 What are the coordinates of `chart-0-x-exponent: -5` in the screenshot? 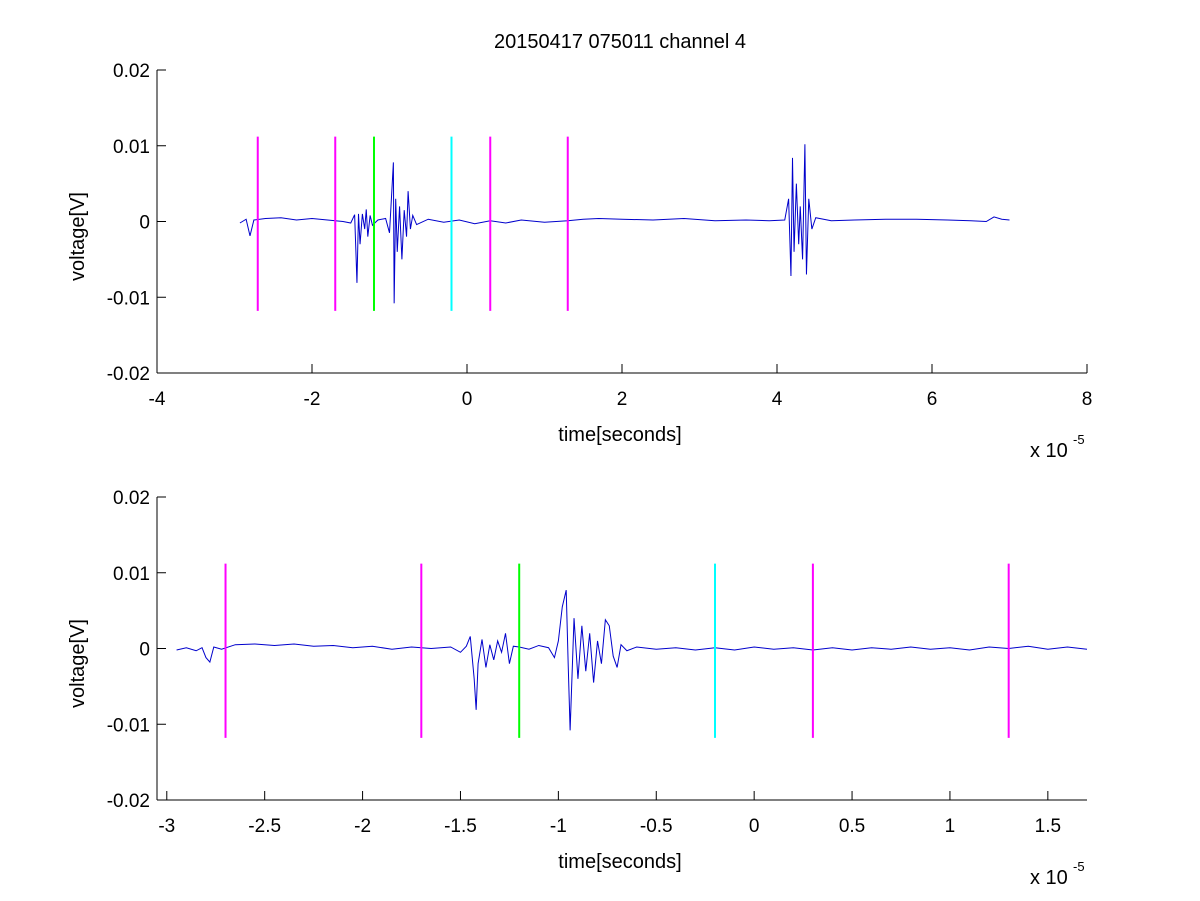 It's located at (1079, 439).